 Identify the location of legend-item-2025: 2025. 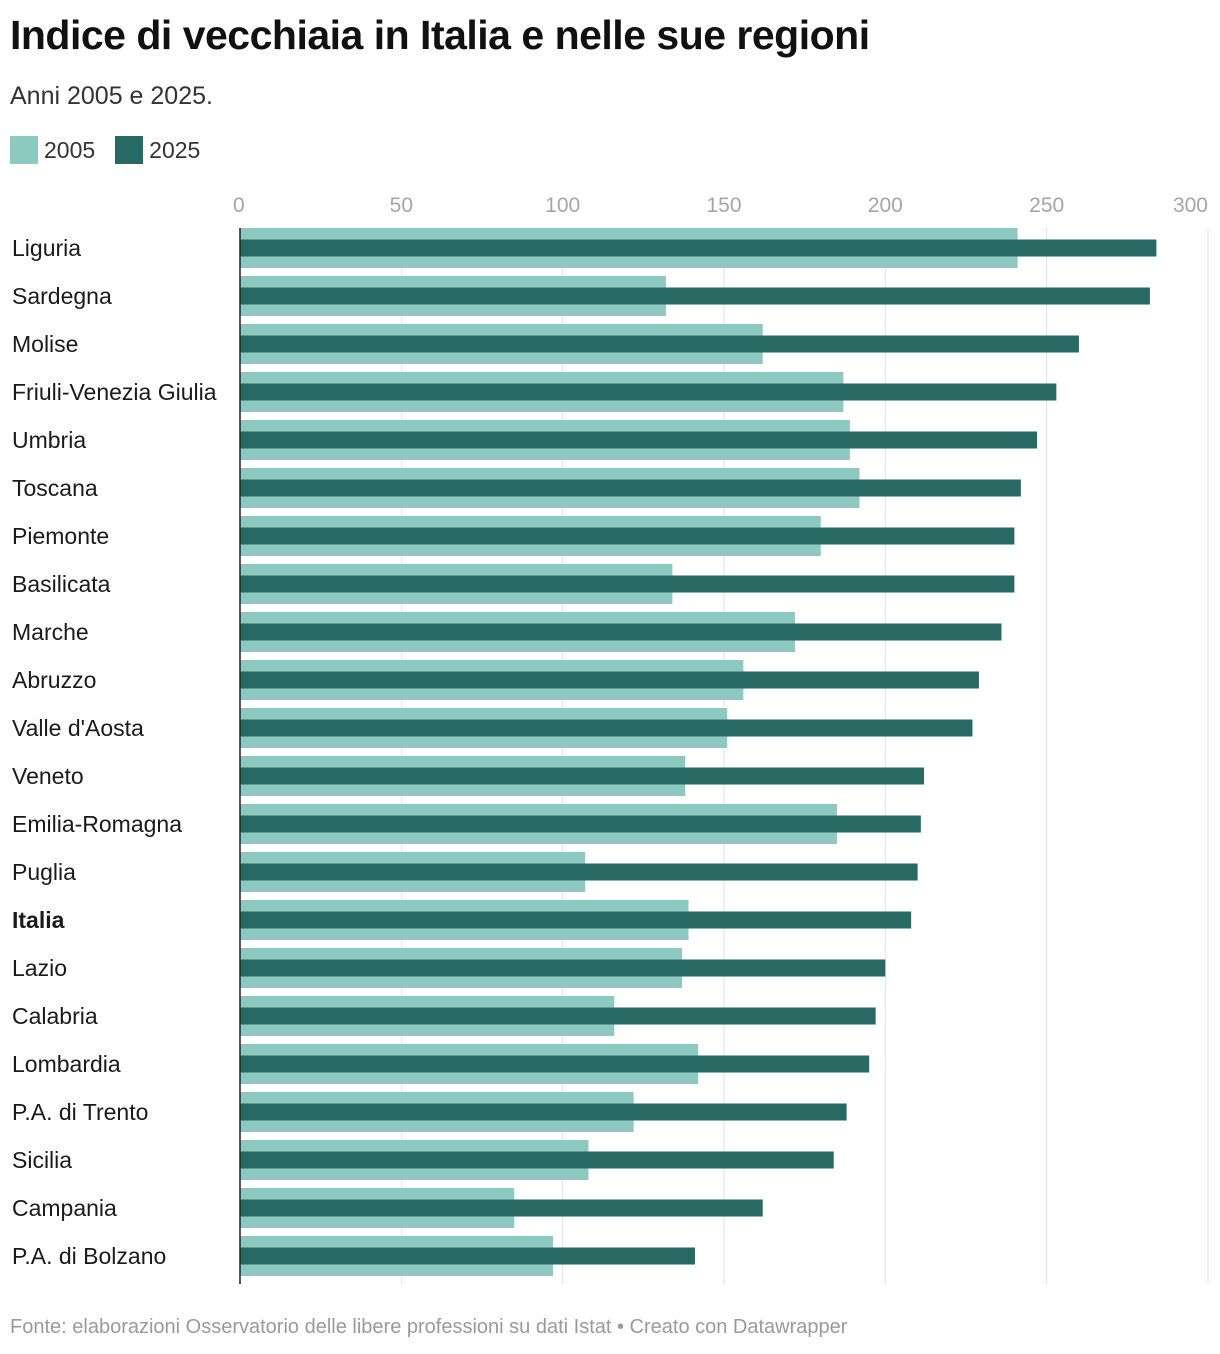
(157, 150).